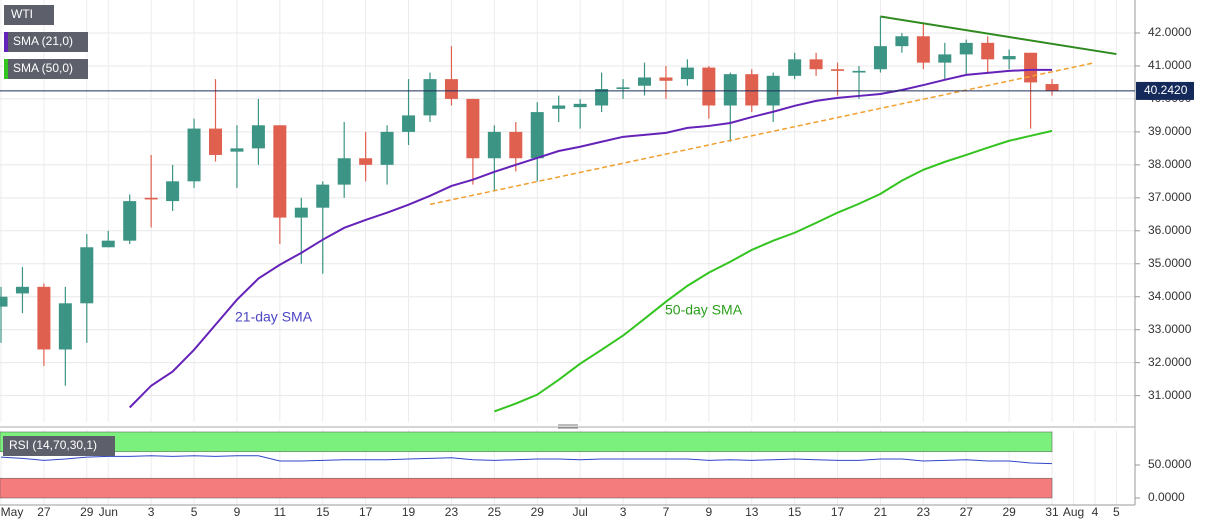 This screenshot has width=1207, height=526. Describe the element at coordinates (1170, 263) in the screenshot. I see `y-tick-label: 35.0000` at that location.